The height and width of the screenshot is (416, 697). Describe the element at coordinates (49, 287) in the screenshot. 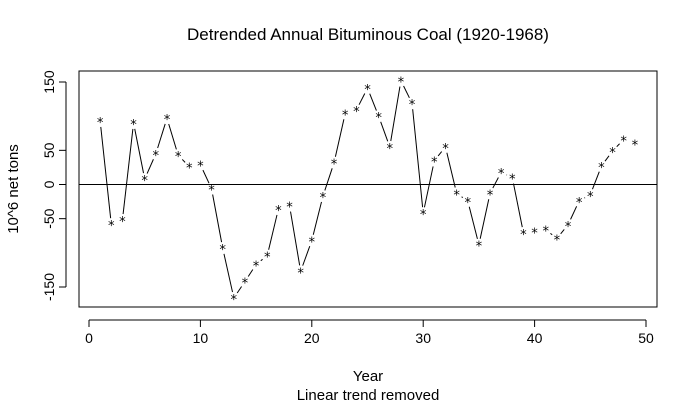

I see `y-tick-label: -150` at that location.